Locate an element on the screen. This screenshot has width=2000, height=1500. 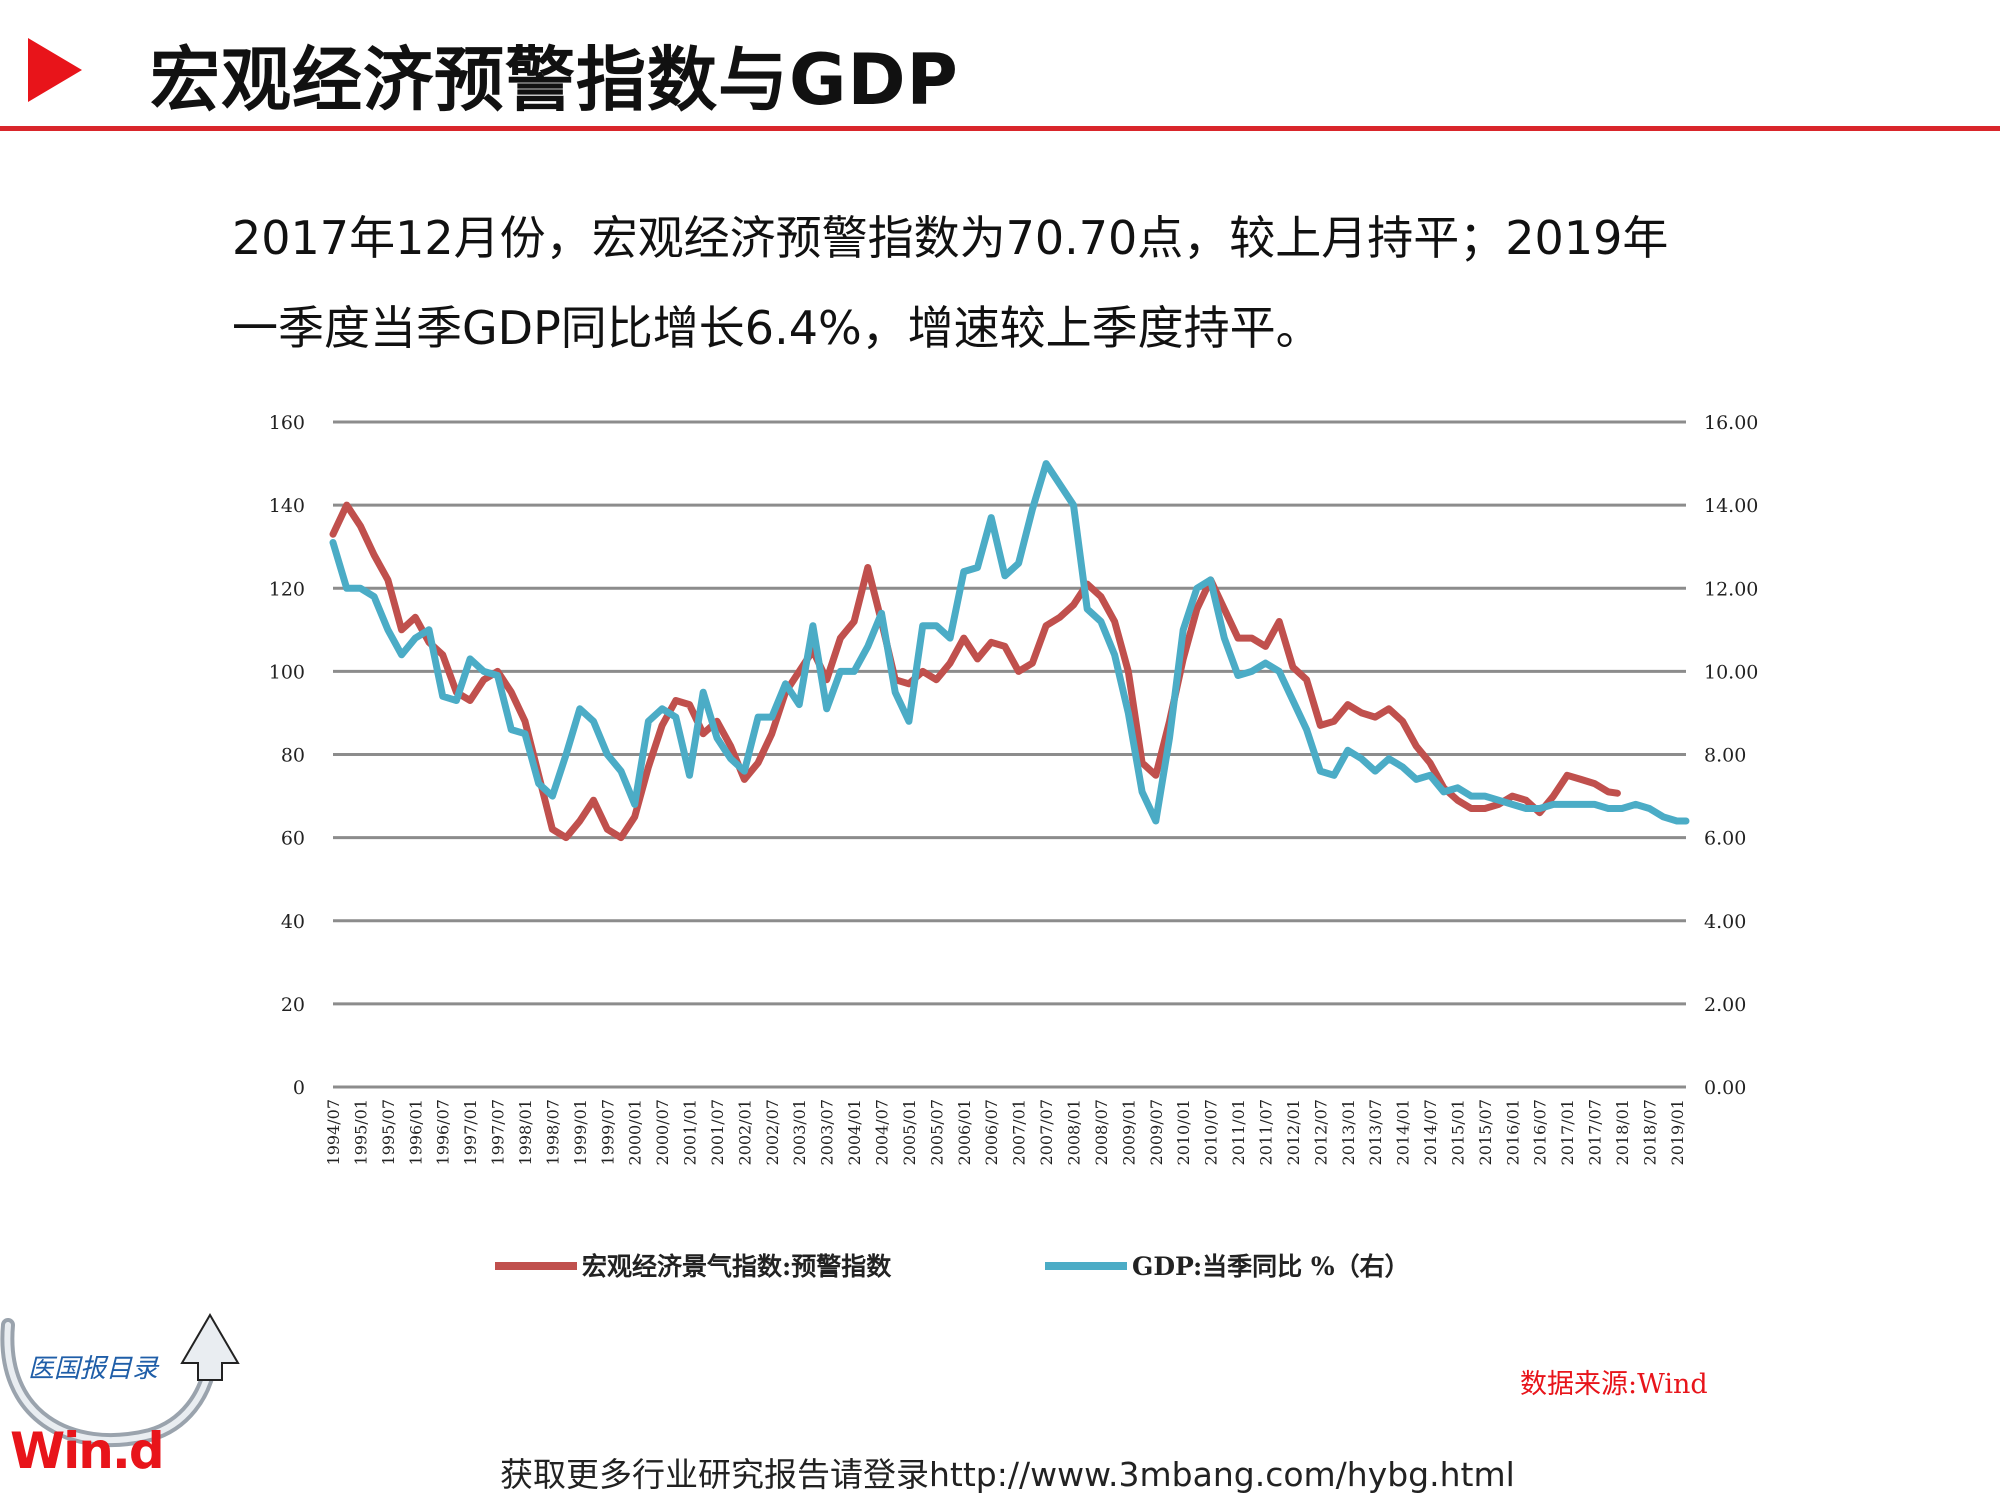
x-tick-label: 2017/07 is located at coordinates (1595, 1132).